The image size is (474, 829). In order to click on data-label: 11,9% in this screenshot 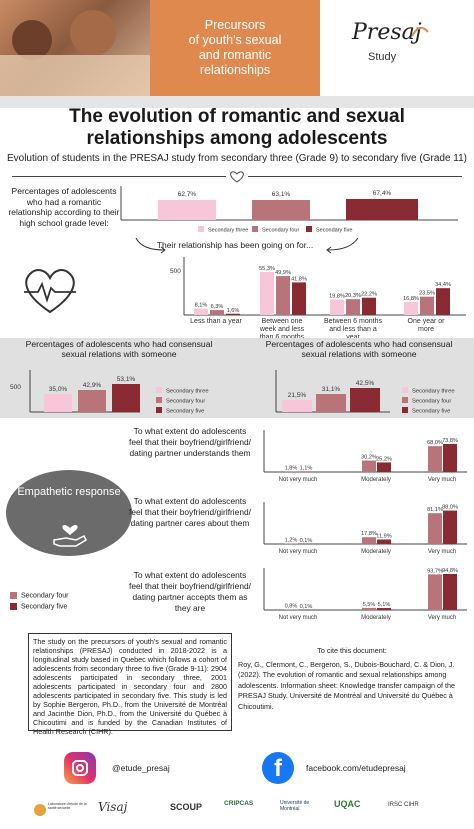, I will do `click(383, 536)`.